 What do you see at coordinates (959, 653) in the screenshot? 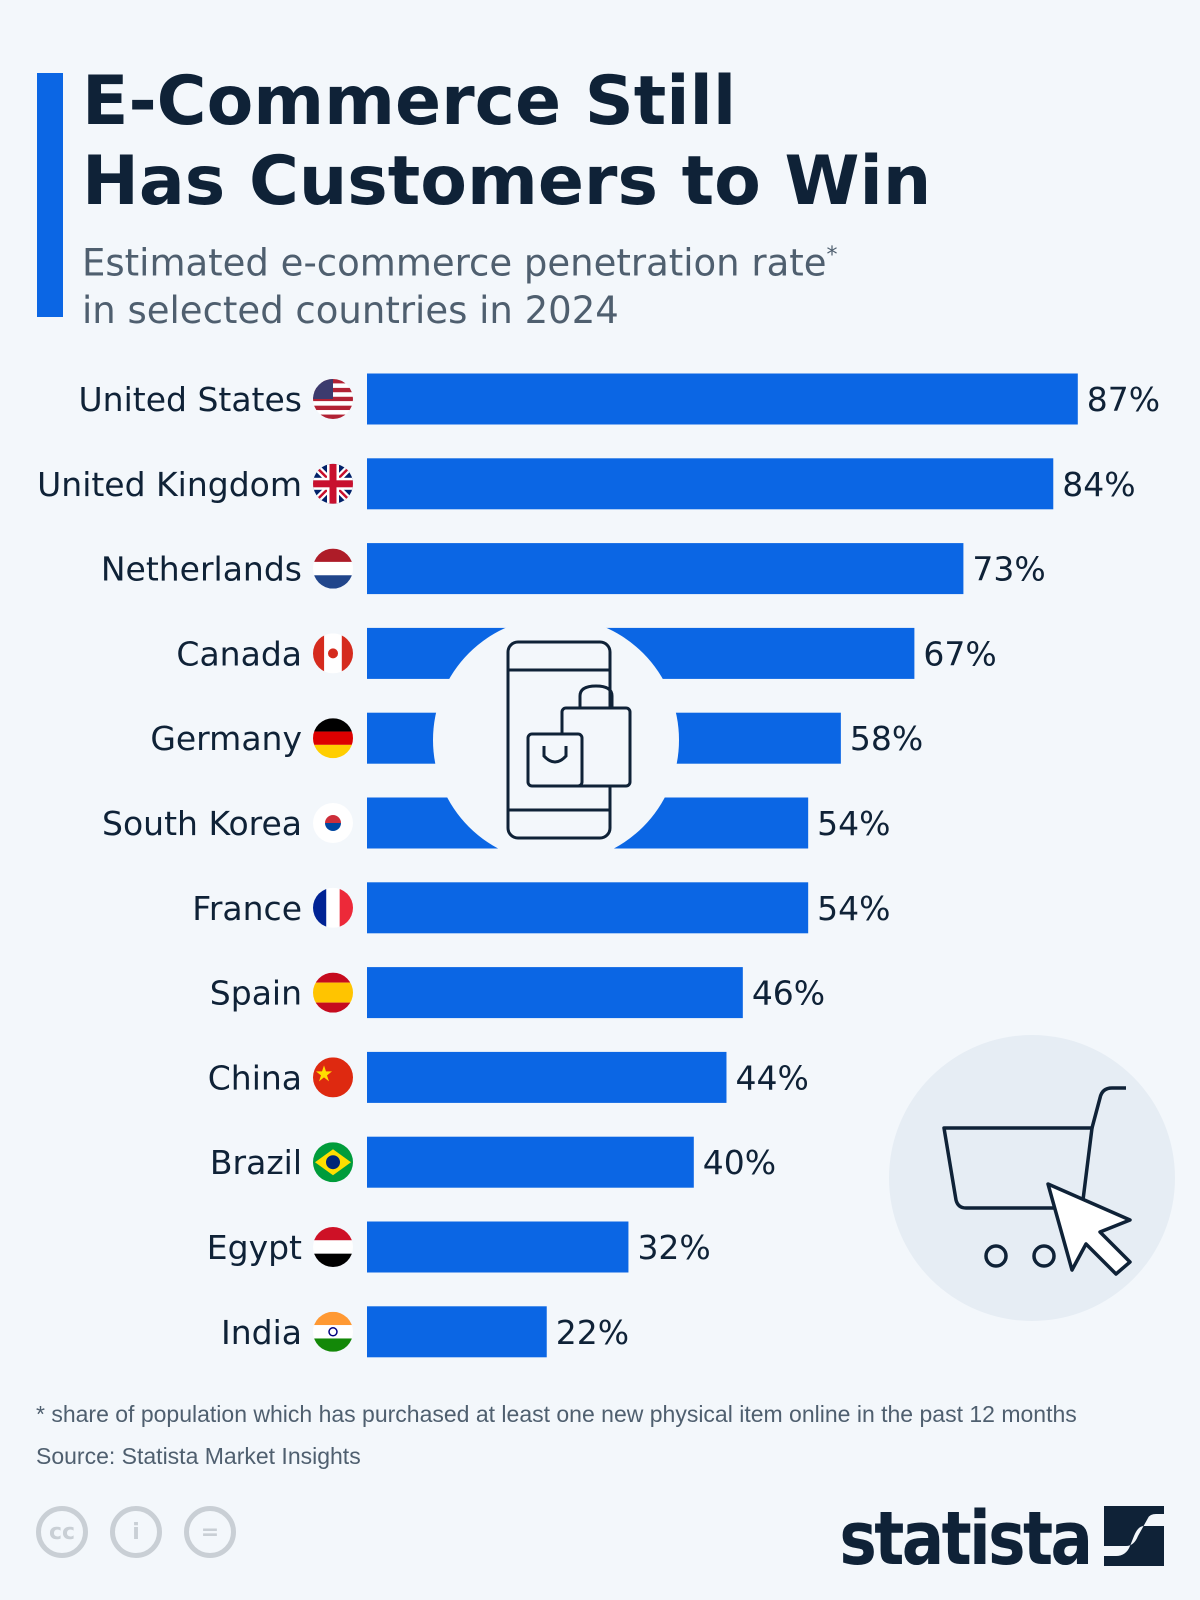
I see `value-label: 67%` at bounding box center [959, 653].